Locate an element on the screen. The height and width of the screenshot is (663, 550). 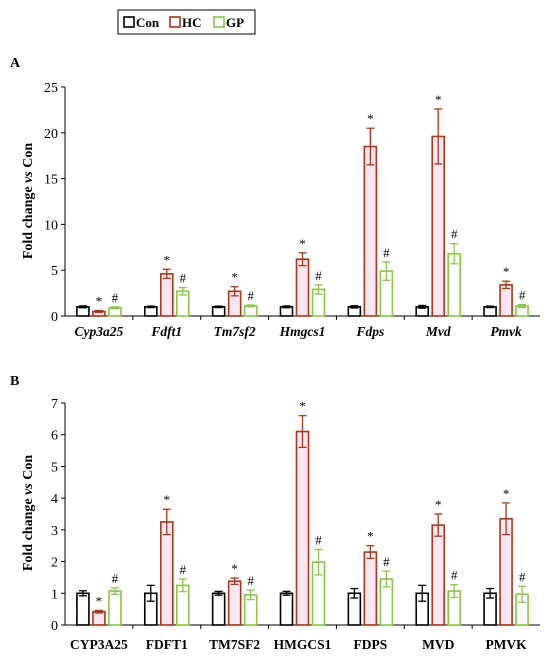
legend-label-con: Con is located at coordinates (148, 22).